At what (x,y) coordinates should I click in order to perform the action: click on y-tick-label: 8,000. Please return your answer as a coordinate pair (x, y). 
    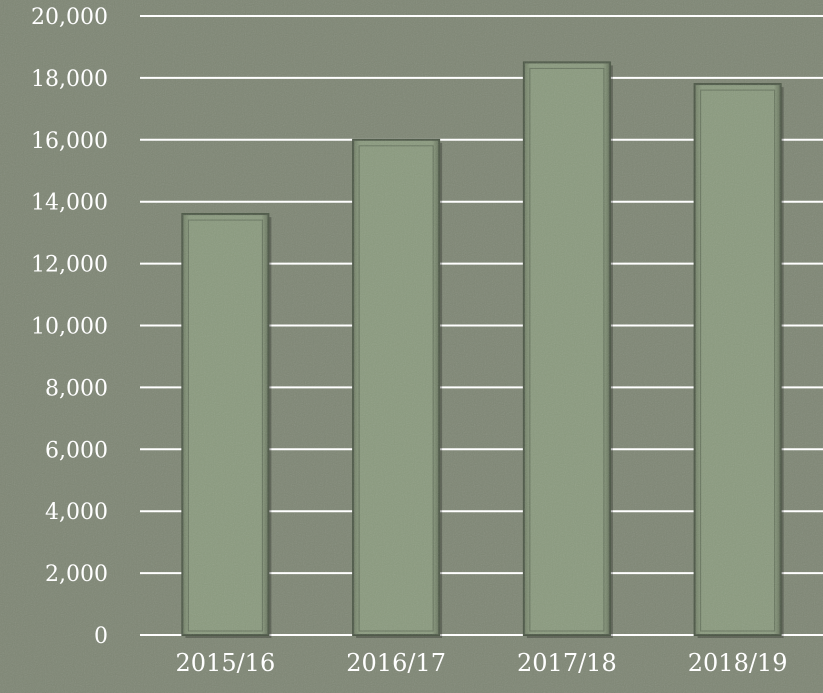
    Looking at the image, I should click on (76, 388).